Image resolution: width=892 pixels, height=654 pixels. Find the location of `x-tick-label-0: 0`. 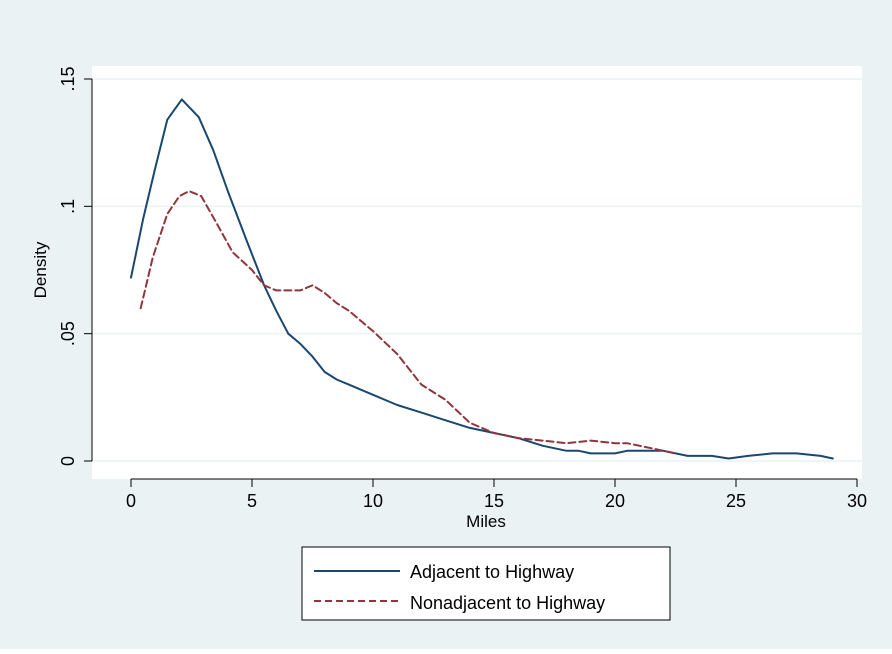

x-tick-label-0: 0 is located at coordinates (131, 501).